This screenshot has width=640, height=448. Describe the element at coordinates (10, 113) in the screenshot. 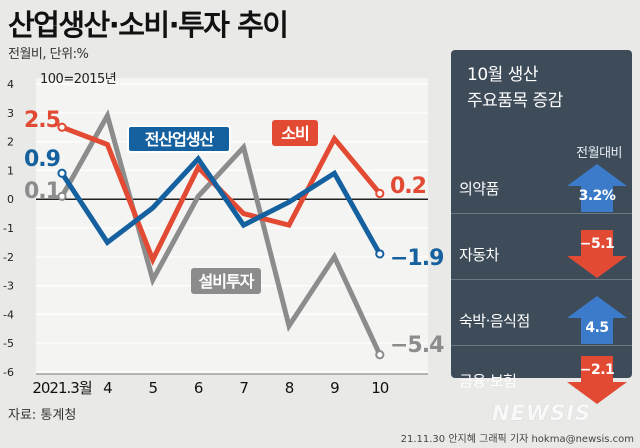

I see `y-tick-label: 3` at that location.